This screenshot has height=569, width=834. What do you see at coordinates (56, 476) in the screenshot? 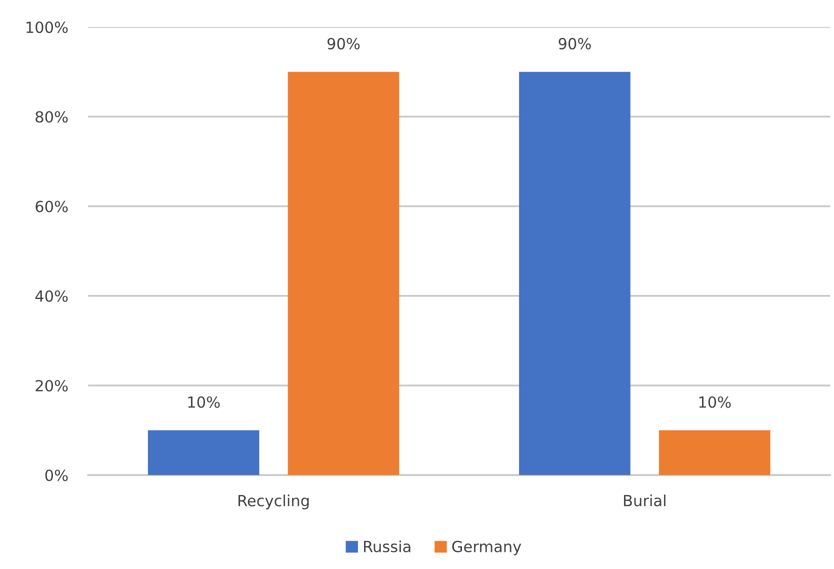
I see `y-tick-label: 0%` at bounding box center [56, 476].